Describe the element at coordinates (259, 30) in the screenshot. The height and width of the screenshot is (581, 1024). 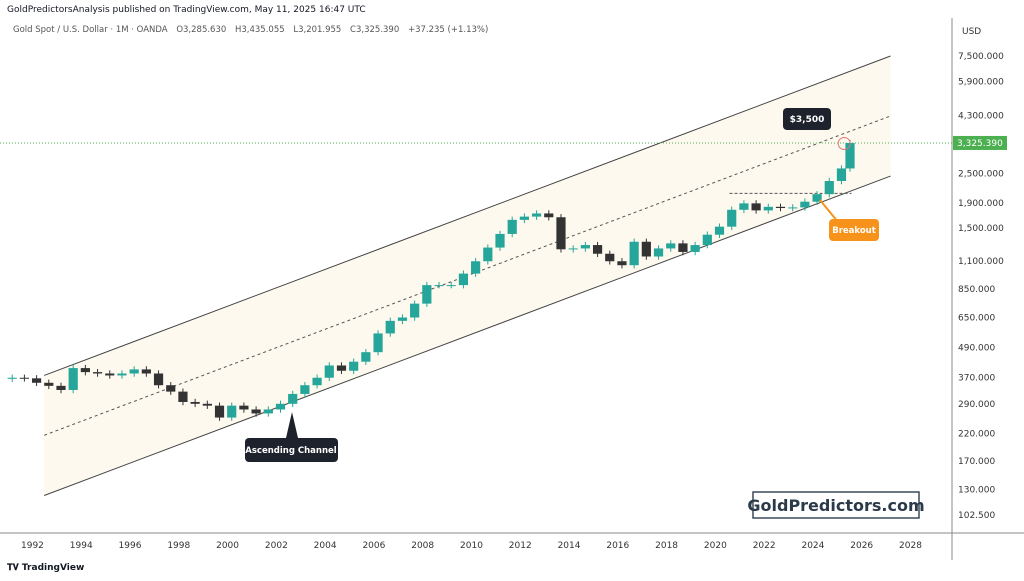
I see `ohlc-high: H3,435.055` at that location.